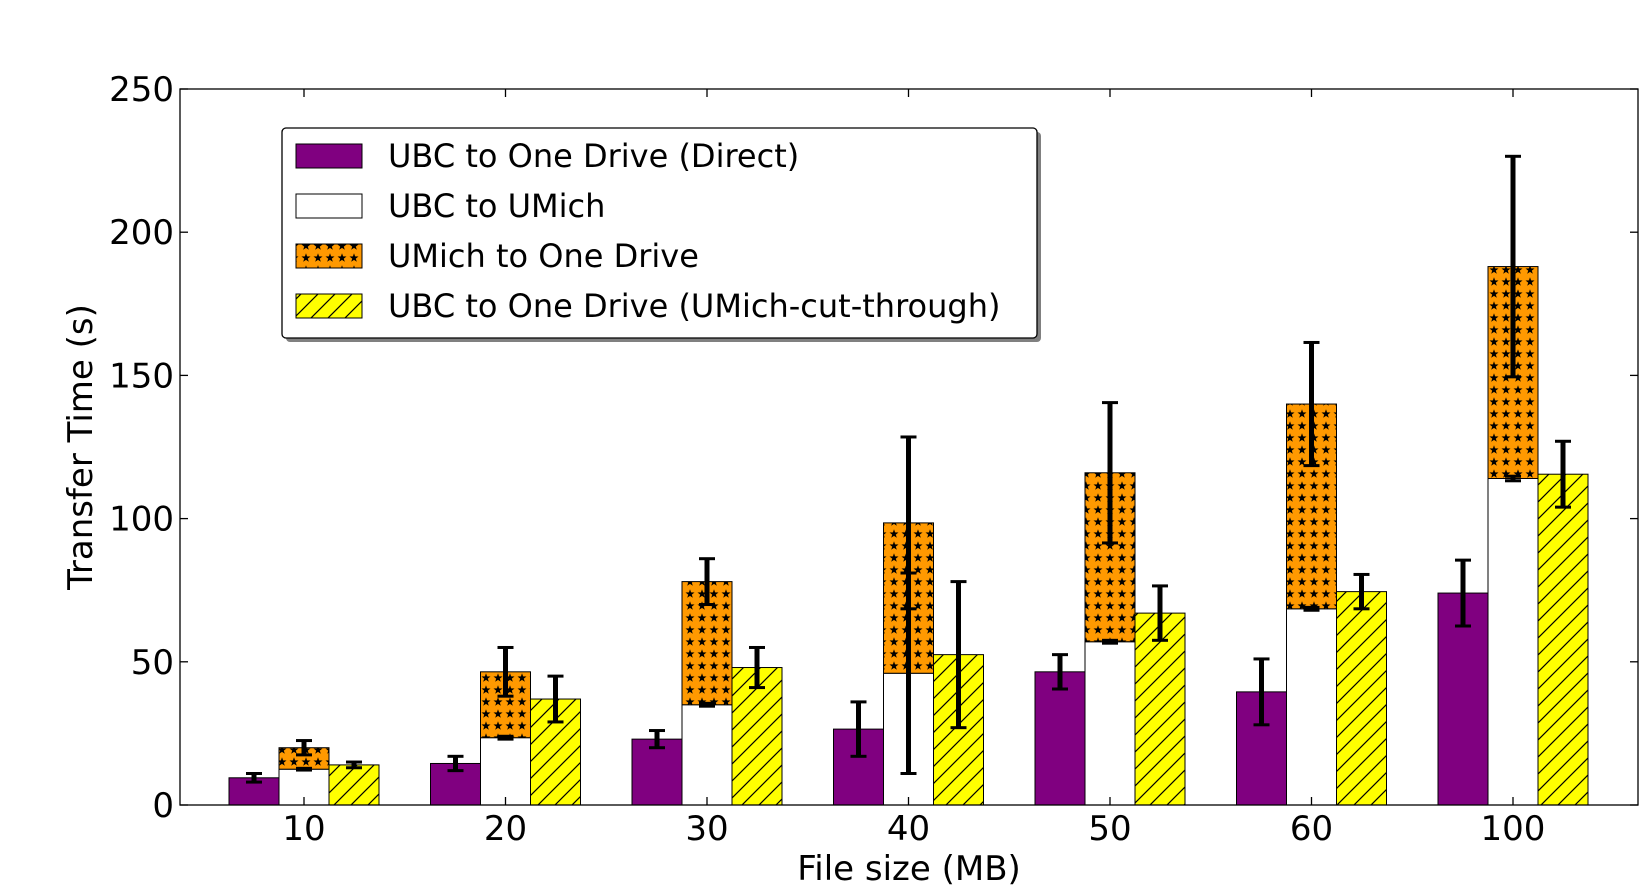 Image resolution: width=1650 pixels, height=891 pixels. Describe the element at coordinates (593, 156) in the screenshot. I see `legend-label: UBC to One Drive (Direct)` at that location.